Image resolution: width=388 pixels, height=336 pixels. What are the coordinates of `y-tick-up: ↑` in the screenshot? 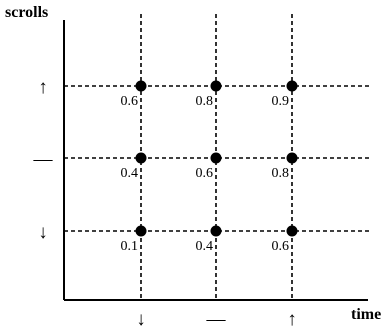 It's located at (43, 87).